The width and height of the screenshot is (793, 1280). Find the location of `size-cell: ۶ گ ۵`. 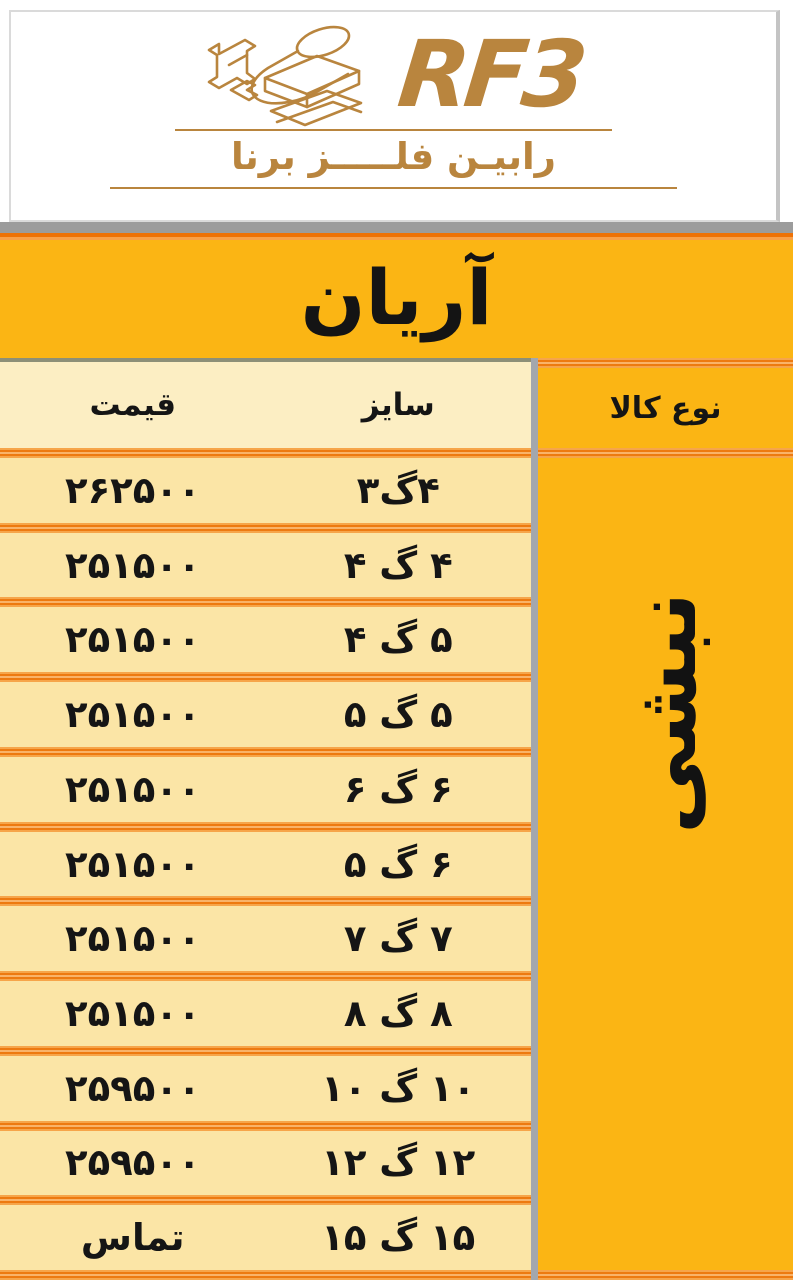

size-cell: ۶ گ ۵ is located at coordinates (398, 864).